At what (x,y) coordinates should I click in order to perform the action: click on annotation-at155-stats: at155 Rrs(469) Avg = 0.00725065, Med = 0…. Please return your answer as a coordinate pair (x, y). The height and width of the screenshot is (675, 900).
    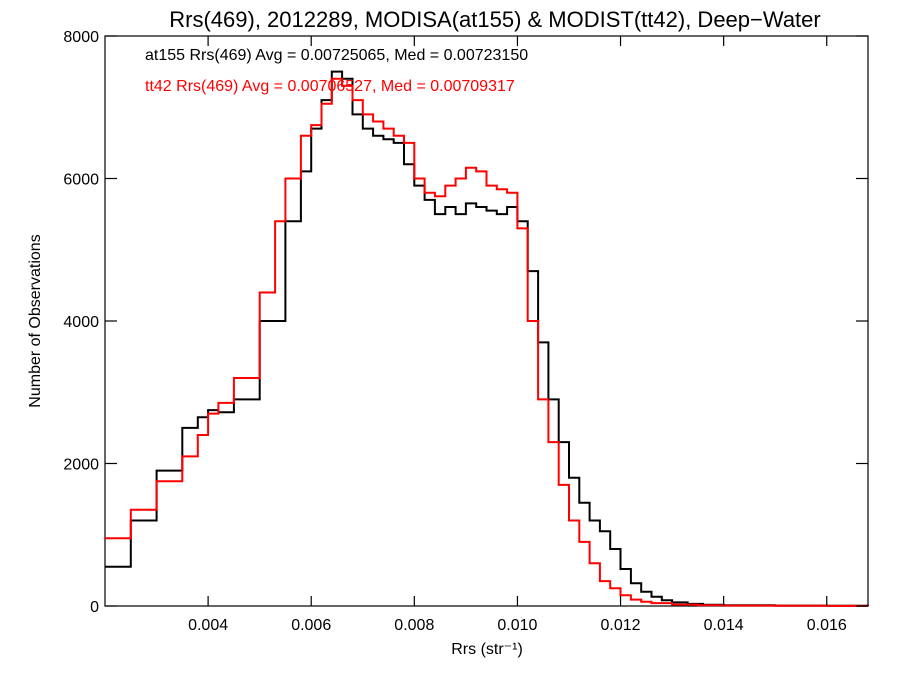
    Looking at the image, I should click on (336, 55).